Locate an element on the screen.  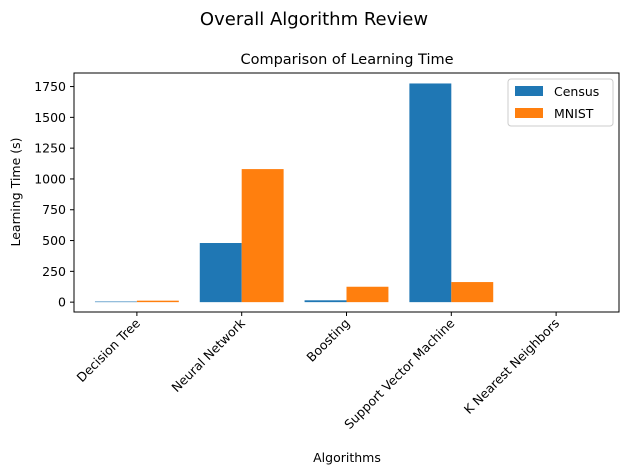
bar-census-decision-tree is located at coordinates (115, 302).